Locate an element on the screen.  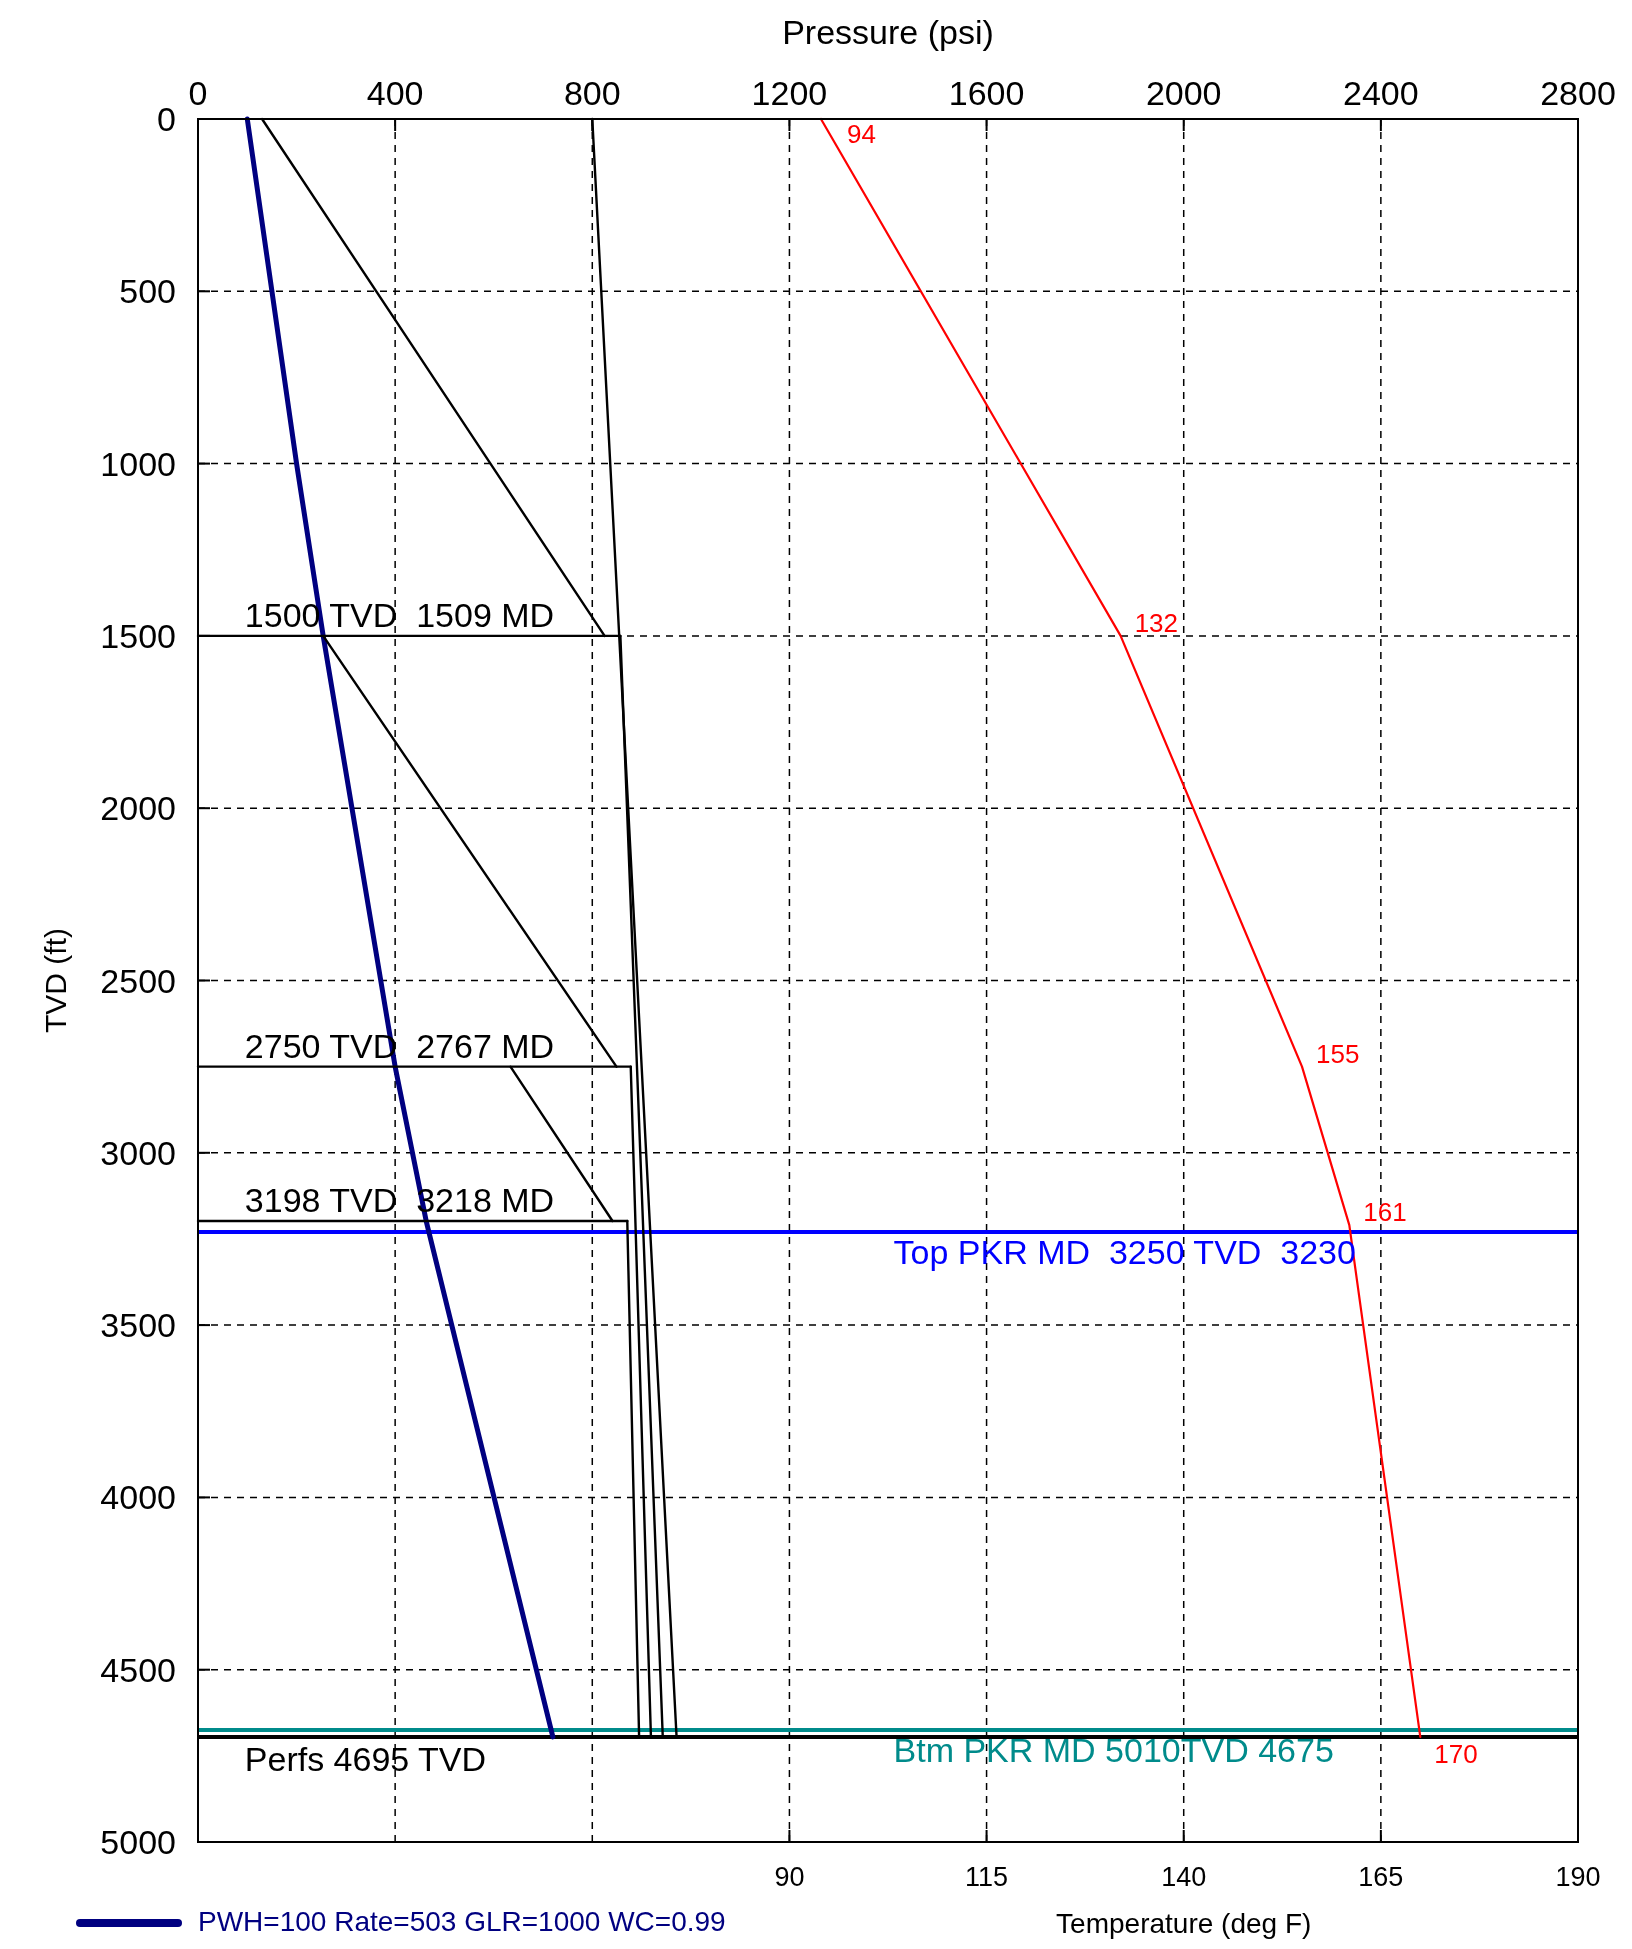
annotation: 94 is located at coordinates (861, 134).